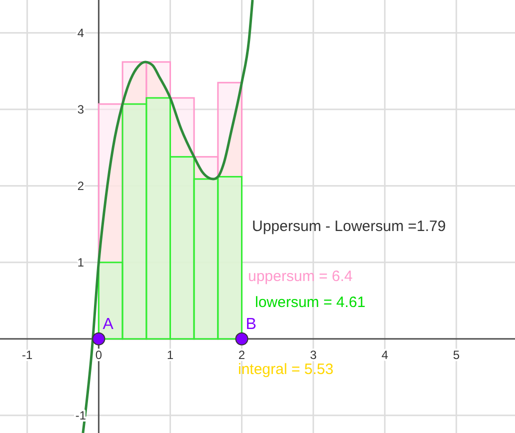 This screenshot has width=515, height=433. Describe the element at coordinates (286, 369) in the screenshot. I see `annotation: integral = 5.53` at that location.